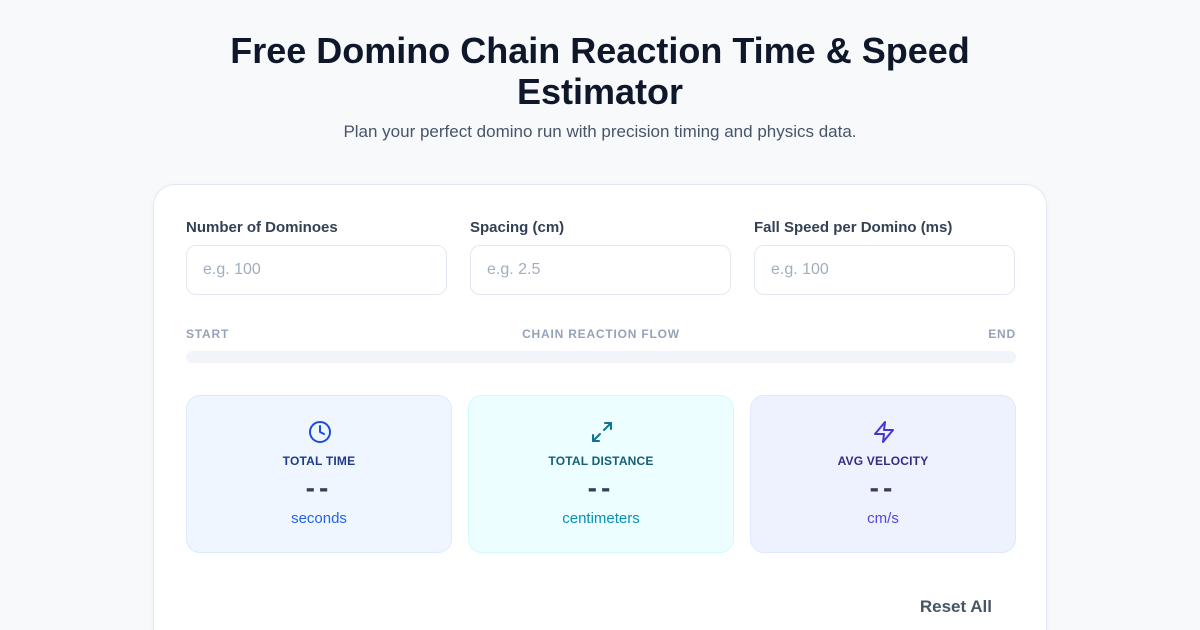  I want to click on avg-velocity-unit: cm/s, so click(883, 518).